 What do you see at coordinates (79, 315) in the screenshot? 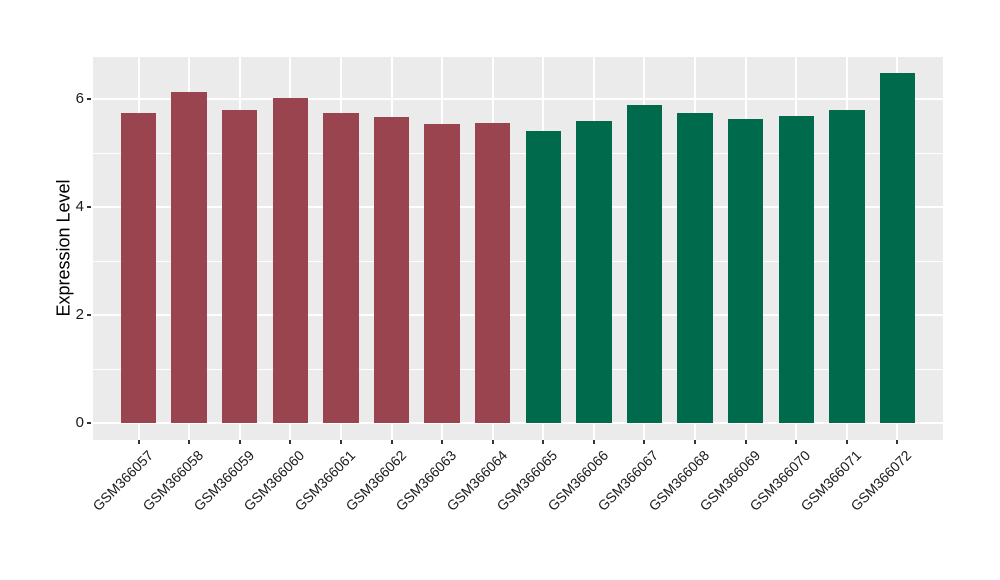
I see `y-tick-label: 2` at bounding box center [79, 315].